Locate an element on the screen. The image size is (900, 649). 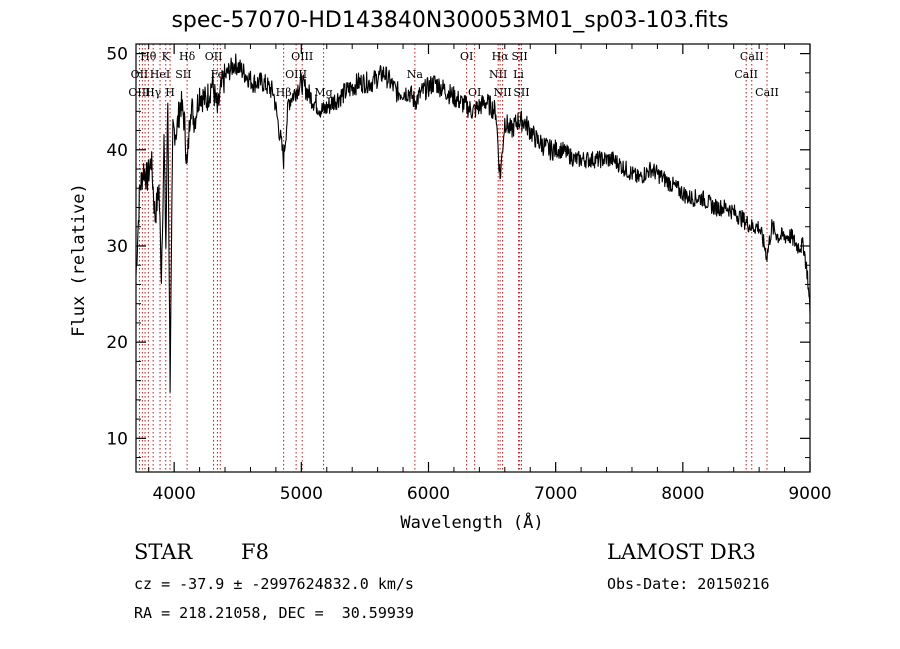
spectral-line-label: Hδ is located at coordinates (187, 56).